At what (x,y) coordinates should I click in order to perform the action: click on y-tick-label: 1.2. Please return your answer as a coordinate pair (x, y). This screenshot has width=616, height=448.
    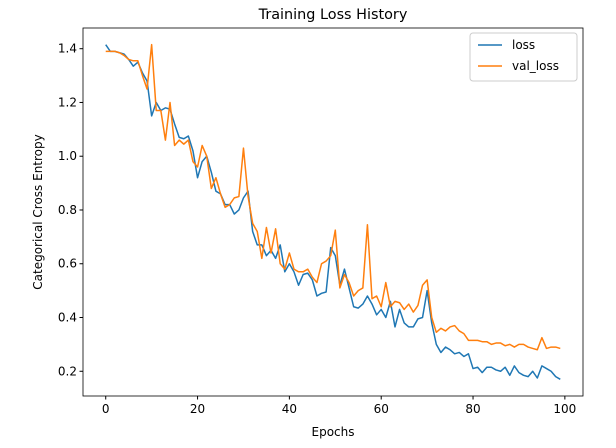
    Looking at the image, I should click on (67, 102).